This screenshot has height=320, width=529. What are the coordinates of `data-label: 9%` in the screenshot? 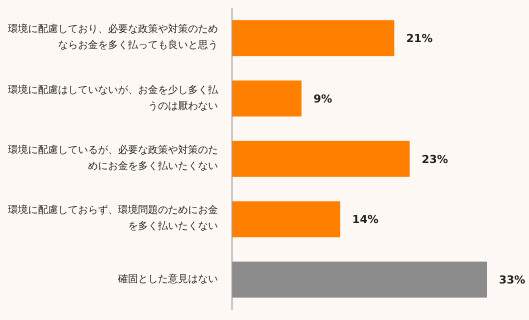 It's located at (323, 99).